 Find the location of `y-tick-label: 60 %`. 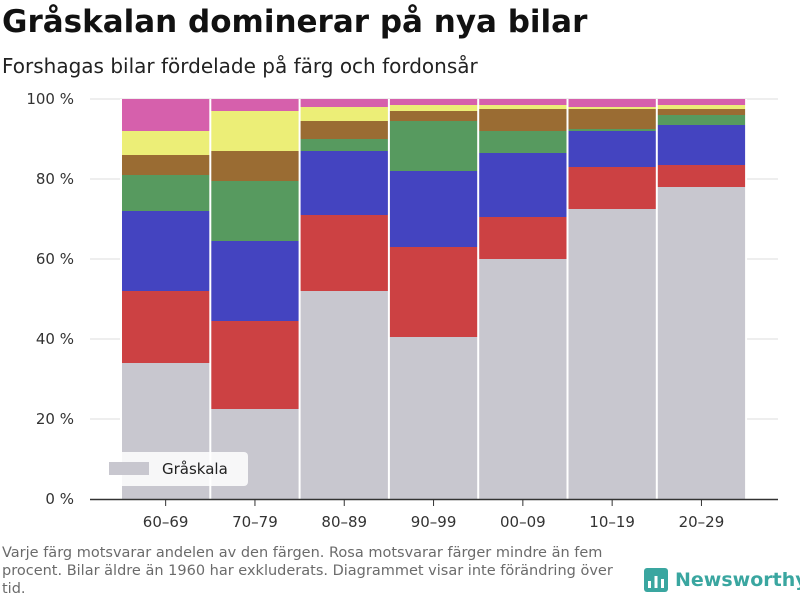

y-tick-label: 60 % is located at coordinates (55, 259).